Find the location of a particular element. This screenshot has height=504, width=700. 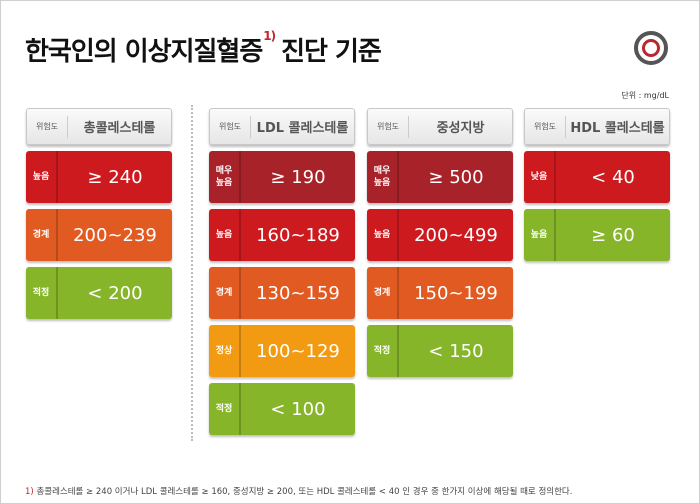

column-header: 위험도 LDL 콜레스테롤 is located at coordinates (282, 126).